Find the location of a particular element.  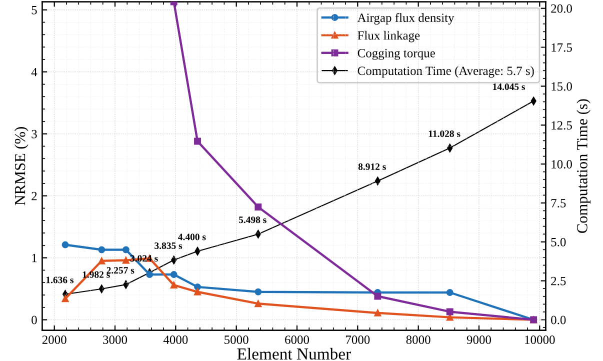

x-tick-label: 2000 is located at coordinates (54, 340).